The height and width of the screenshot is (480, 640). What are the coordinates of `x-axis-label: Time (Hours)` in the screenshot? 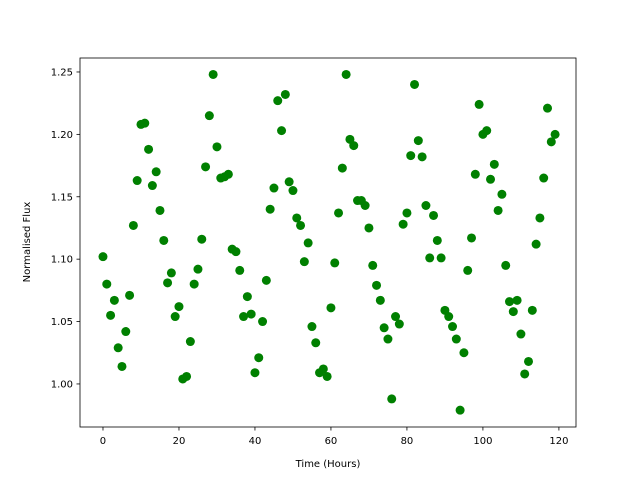 It's located at (328, 464).